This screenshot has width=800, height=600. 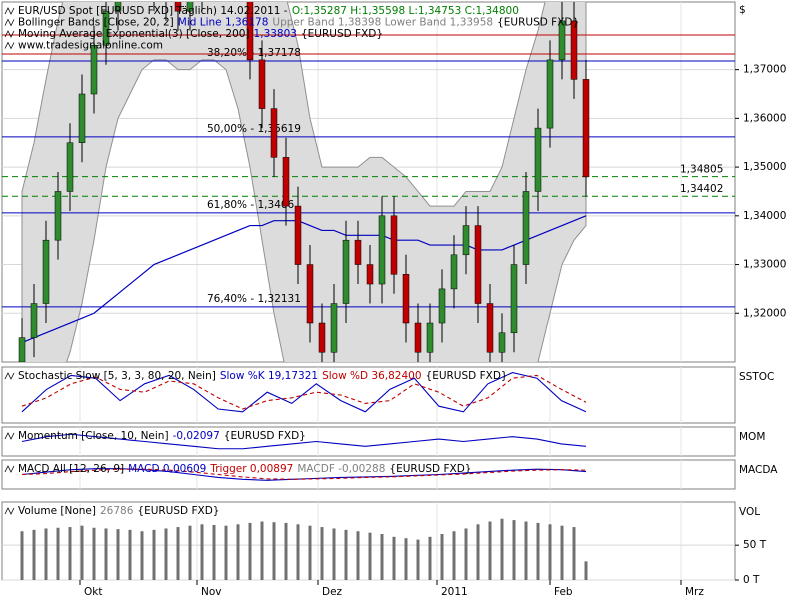 What do you see at coordinates (701, 189) in the screenshot?
I see `level-label: 1,34402` at bounding box center [701, 189].